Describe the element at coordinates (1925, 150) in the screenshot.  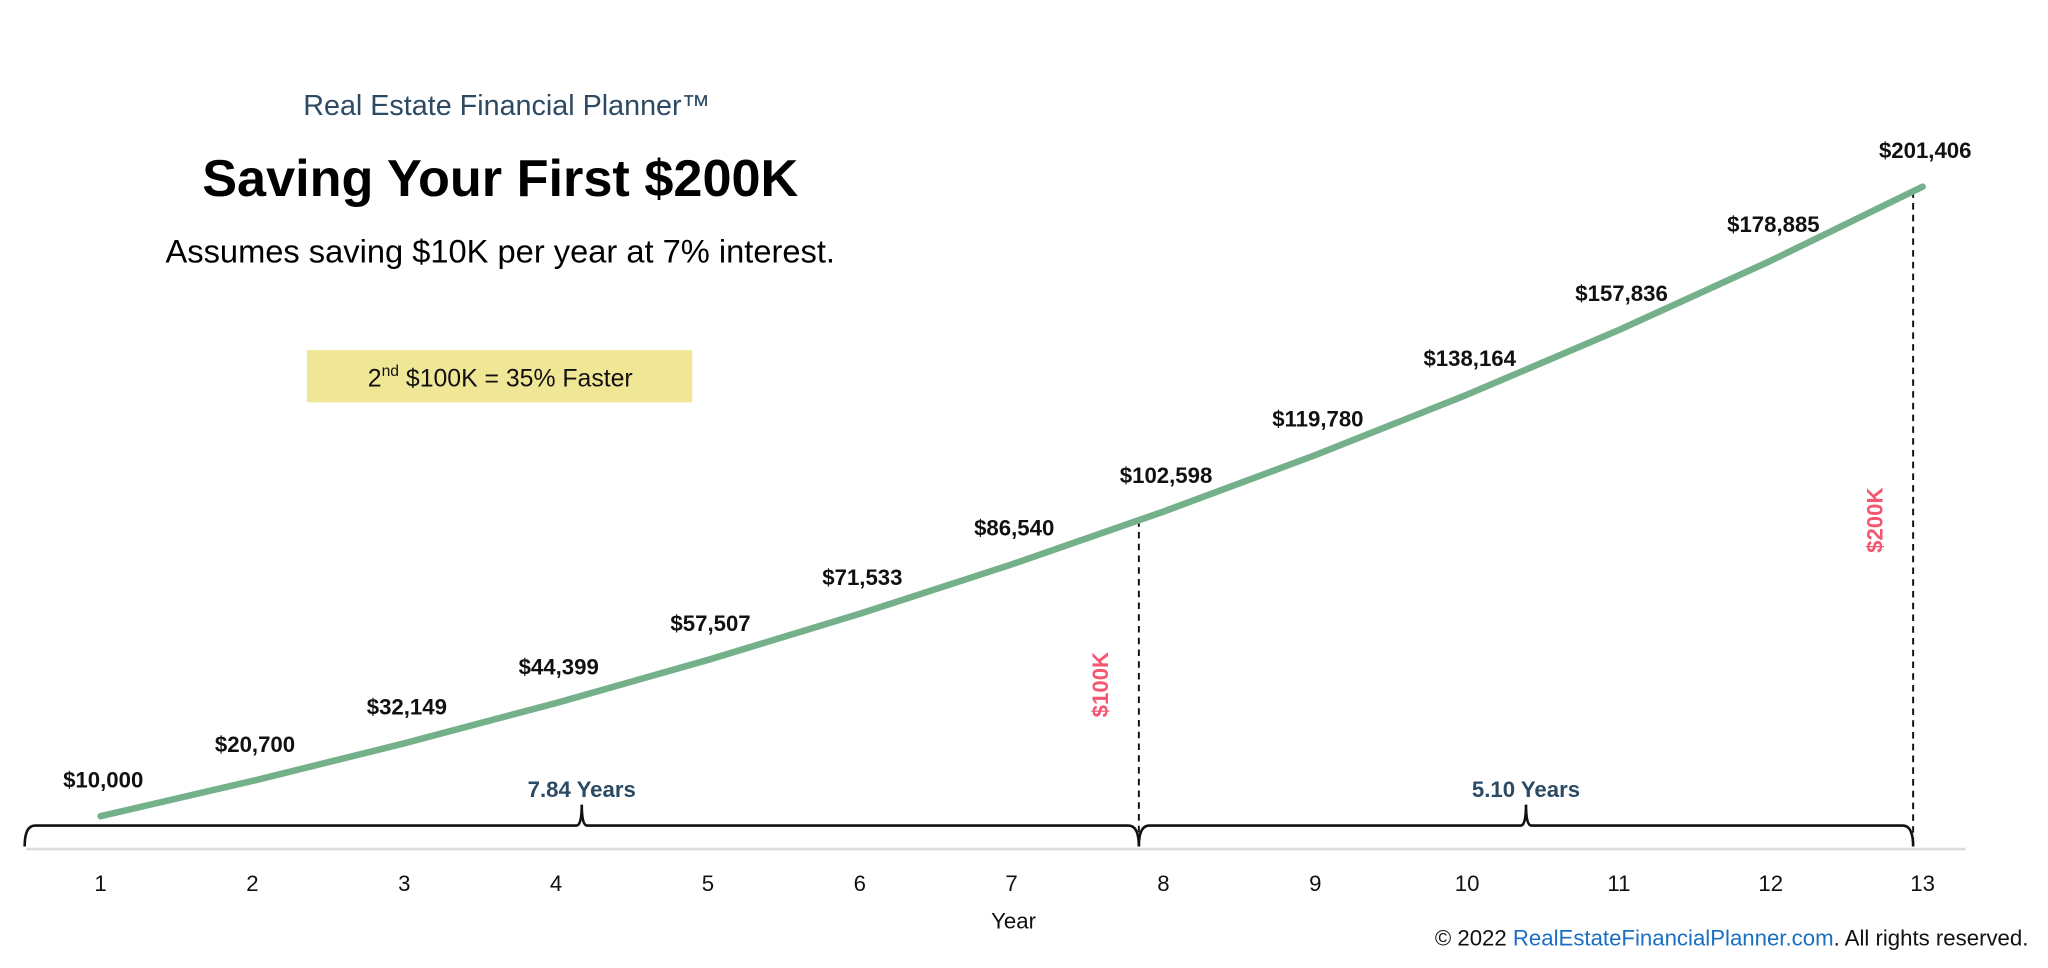
I see `data-label: $201,406` at that location.